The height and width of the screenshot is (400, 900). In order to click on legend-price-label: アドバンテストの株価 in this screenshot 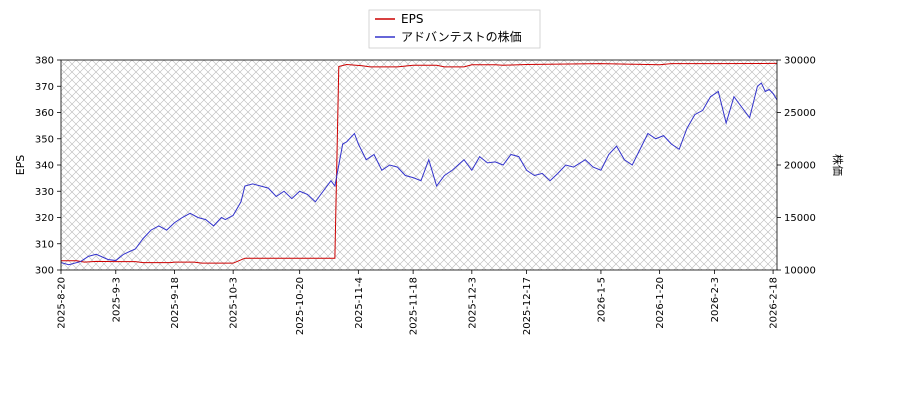, I will do `click(461, 36)`.